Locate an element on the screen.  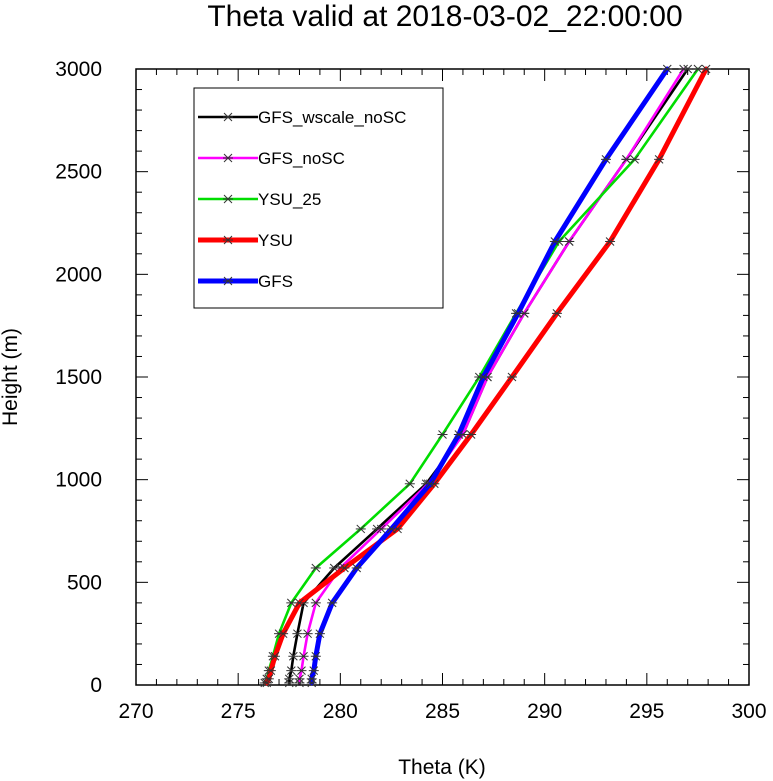
x-tick-label: 275 is located at coordinates (238, 711).